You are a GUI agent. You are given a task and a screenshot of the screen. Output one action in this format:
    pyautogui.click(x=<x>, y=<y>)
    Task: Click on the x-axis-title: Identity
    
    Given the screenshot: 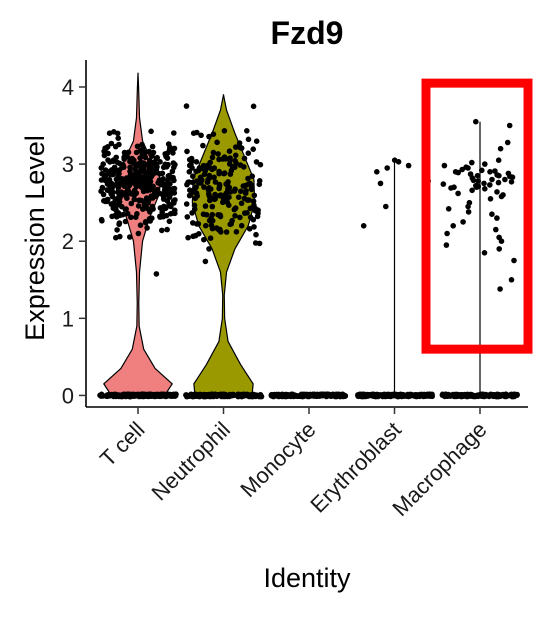 What is the action you would take?
    pyautogui.click(x=307, y=578)
    